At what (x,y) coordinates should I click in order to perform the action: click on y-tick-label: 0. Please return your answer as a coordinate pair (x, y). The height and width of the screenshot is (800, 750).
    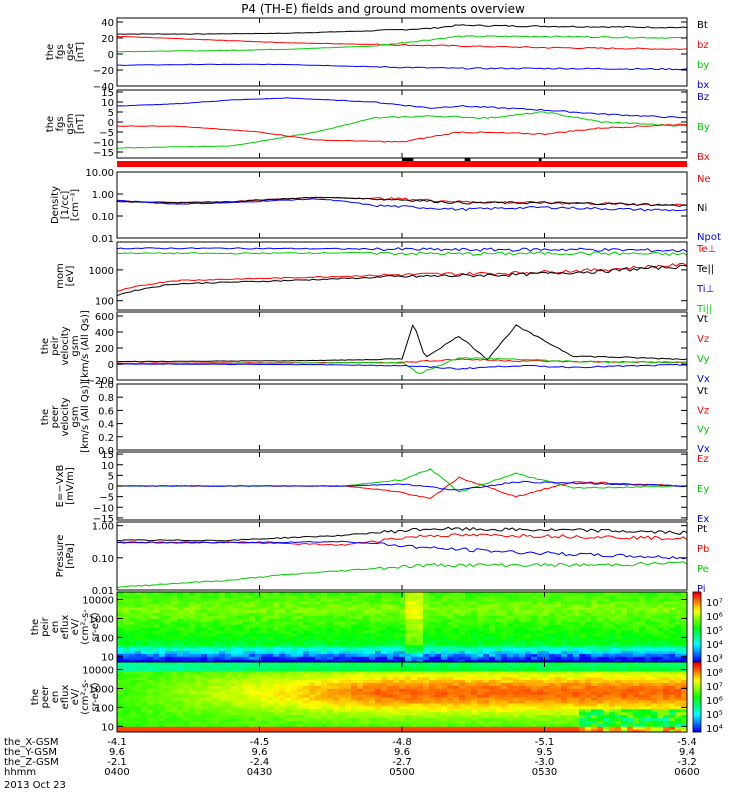
    Looking at the image, I should click on (111, 55).